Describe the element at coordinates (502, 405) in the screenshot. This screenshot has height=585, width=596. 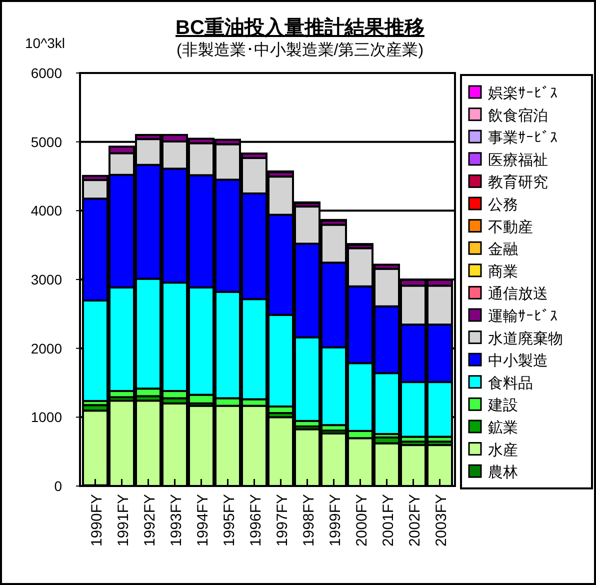
I see `legend-label: 建設` at that location.